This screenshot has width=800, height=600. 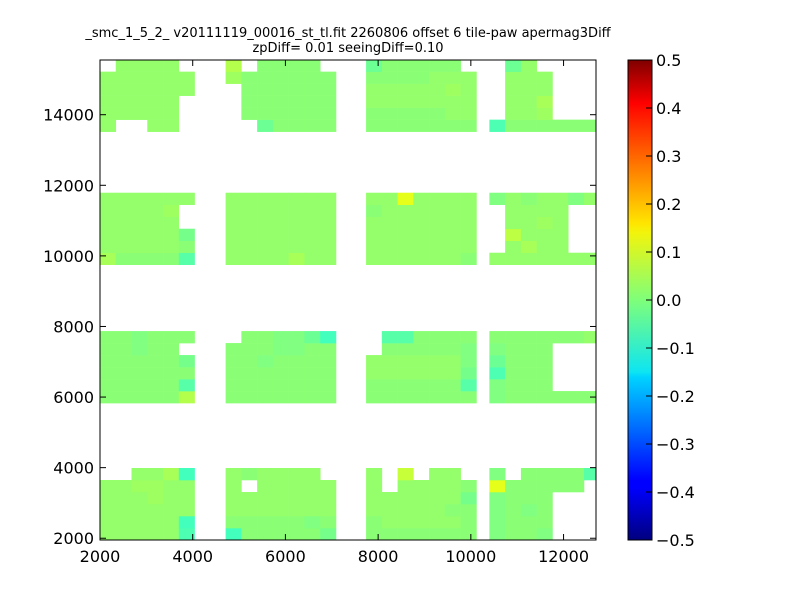 What do you see at coordinates (668, 300) in the screenshot?
I see `colorbar-tick-label: 0.0` at bounding box center [668, 300].